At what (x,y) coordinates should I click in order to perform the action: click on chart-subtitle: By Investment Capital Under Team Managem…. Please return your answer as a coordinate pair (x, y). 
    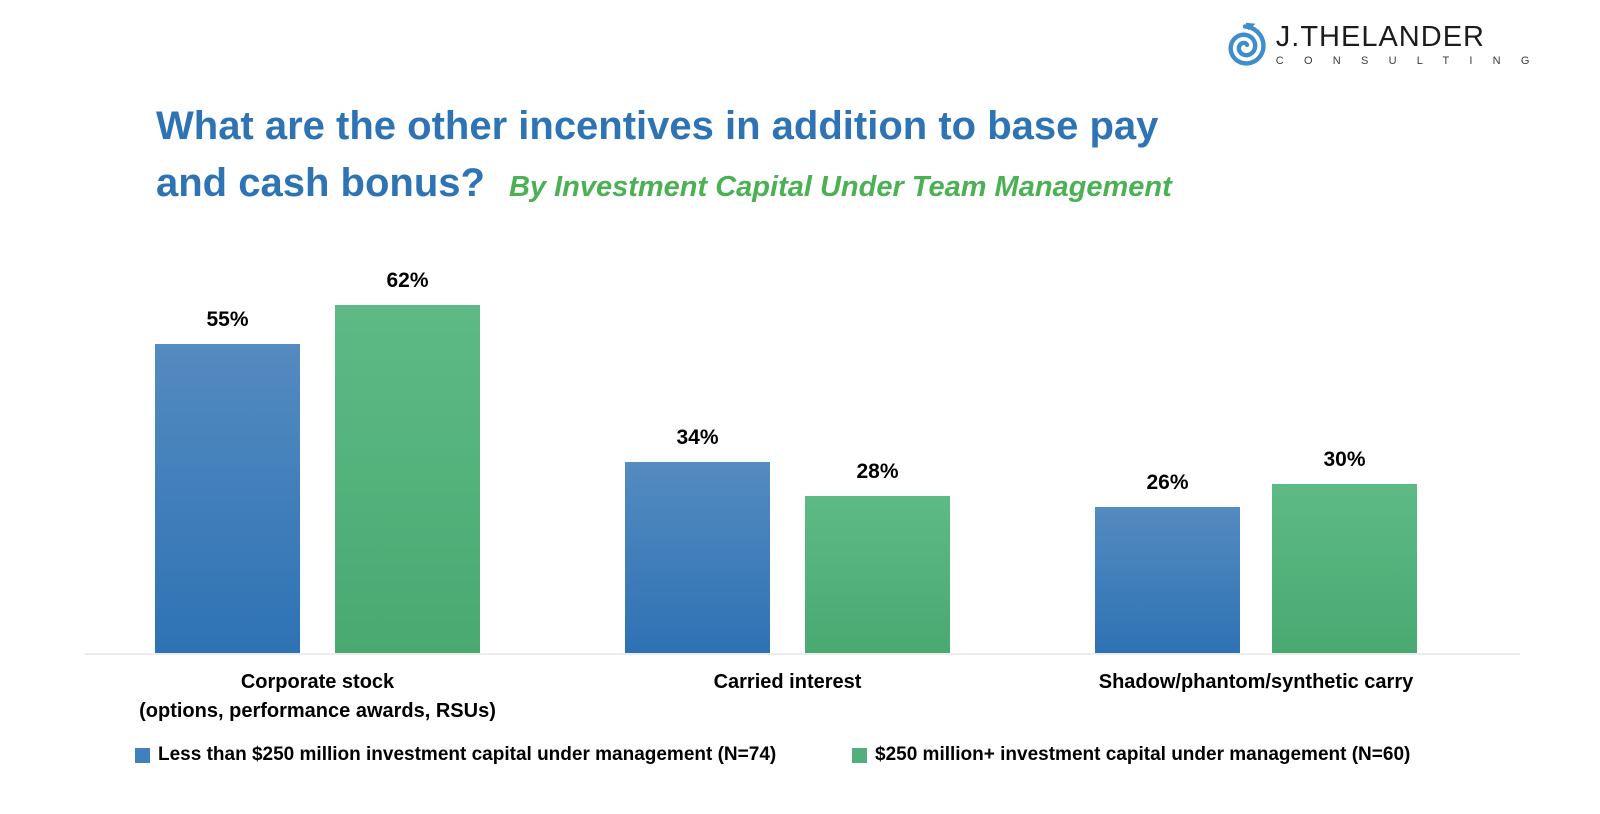
    Looking at the image, I should click on (840, 187).